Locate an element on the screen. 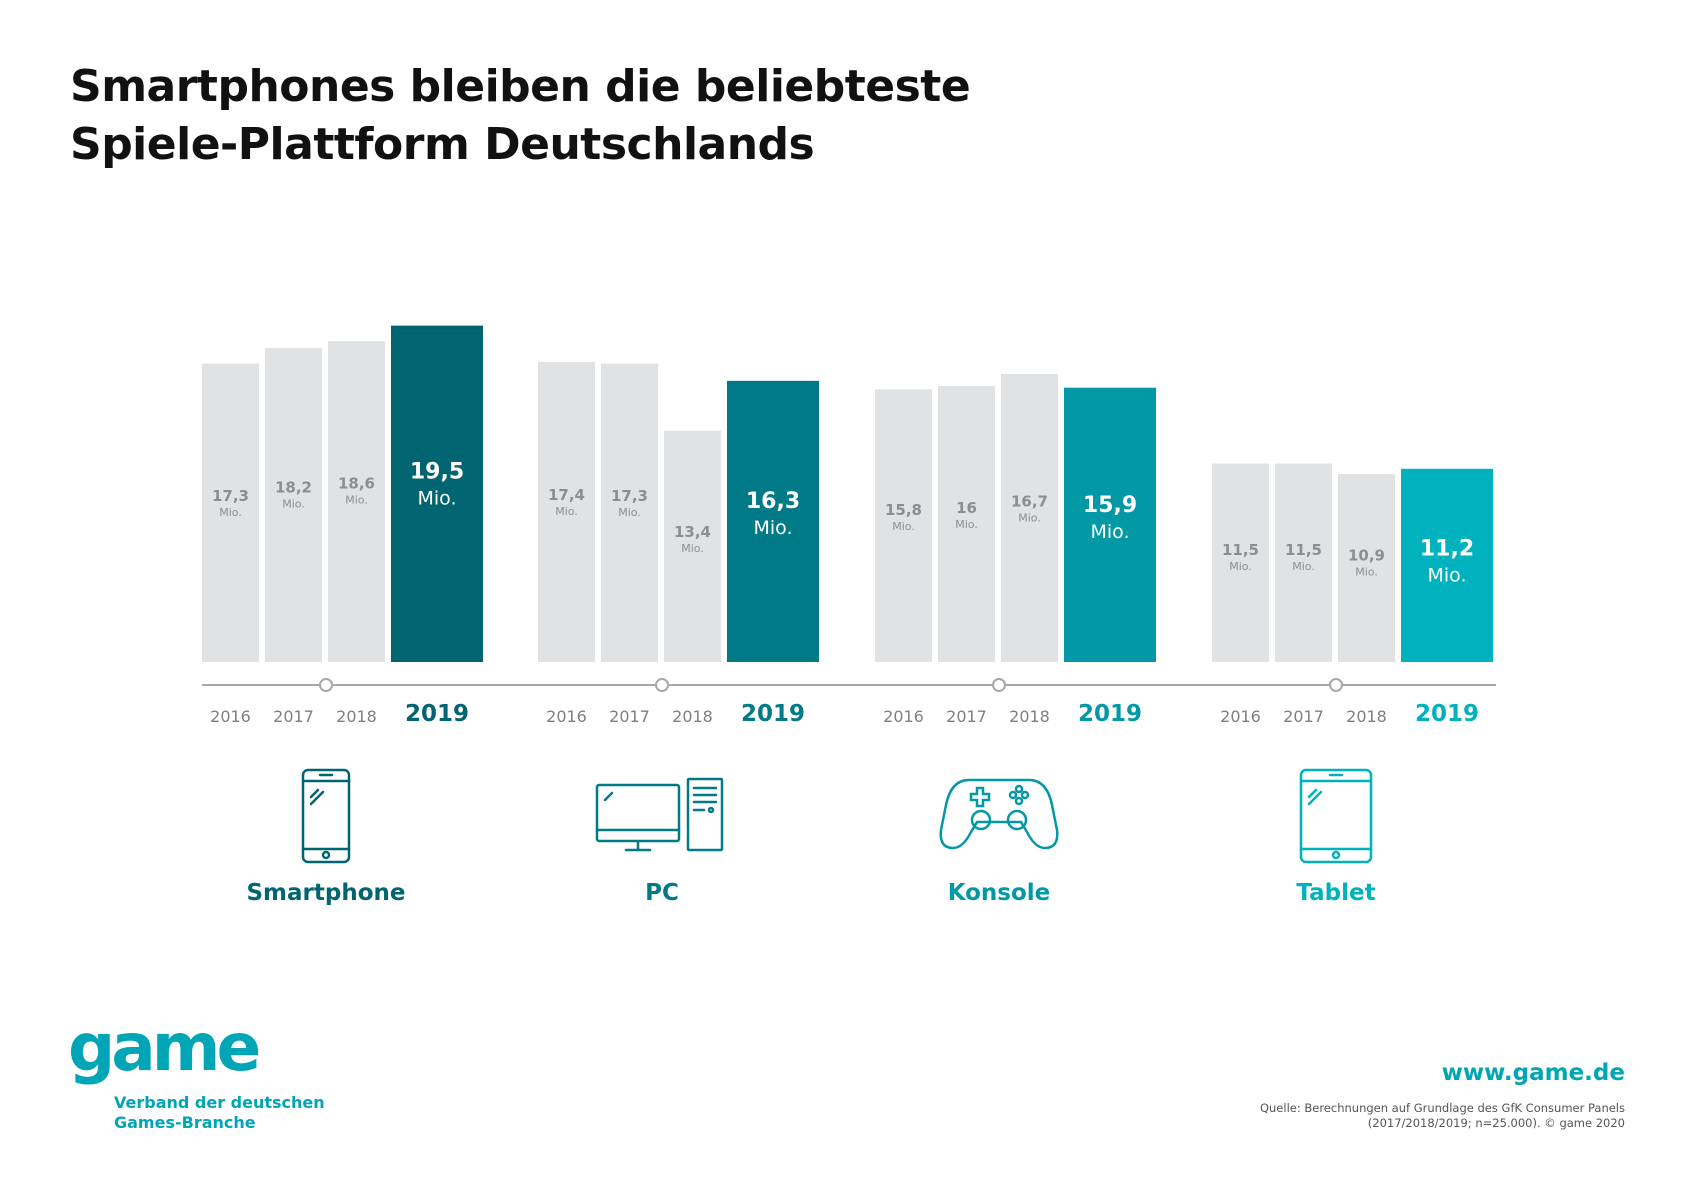 This screenshot has width=1685, height=1191. logo-wordmark: game is located at coordinates (163, 1052).